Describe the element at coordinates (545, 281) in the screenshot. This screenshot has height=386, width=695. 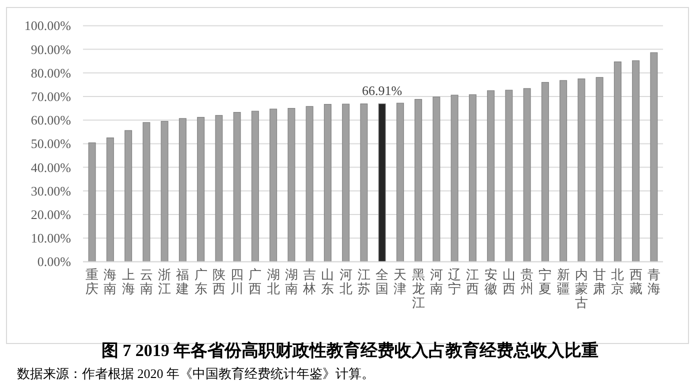
I see `x-tick-label: 宁夏` at that location.